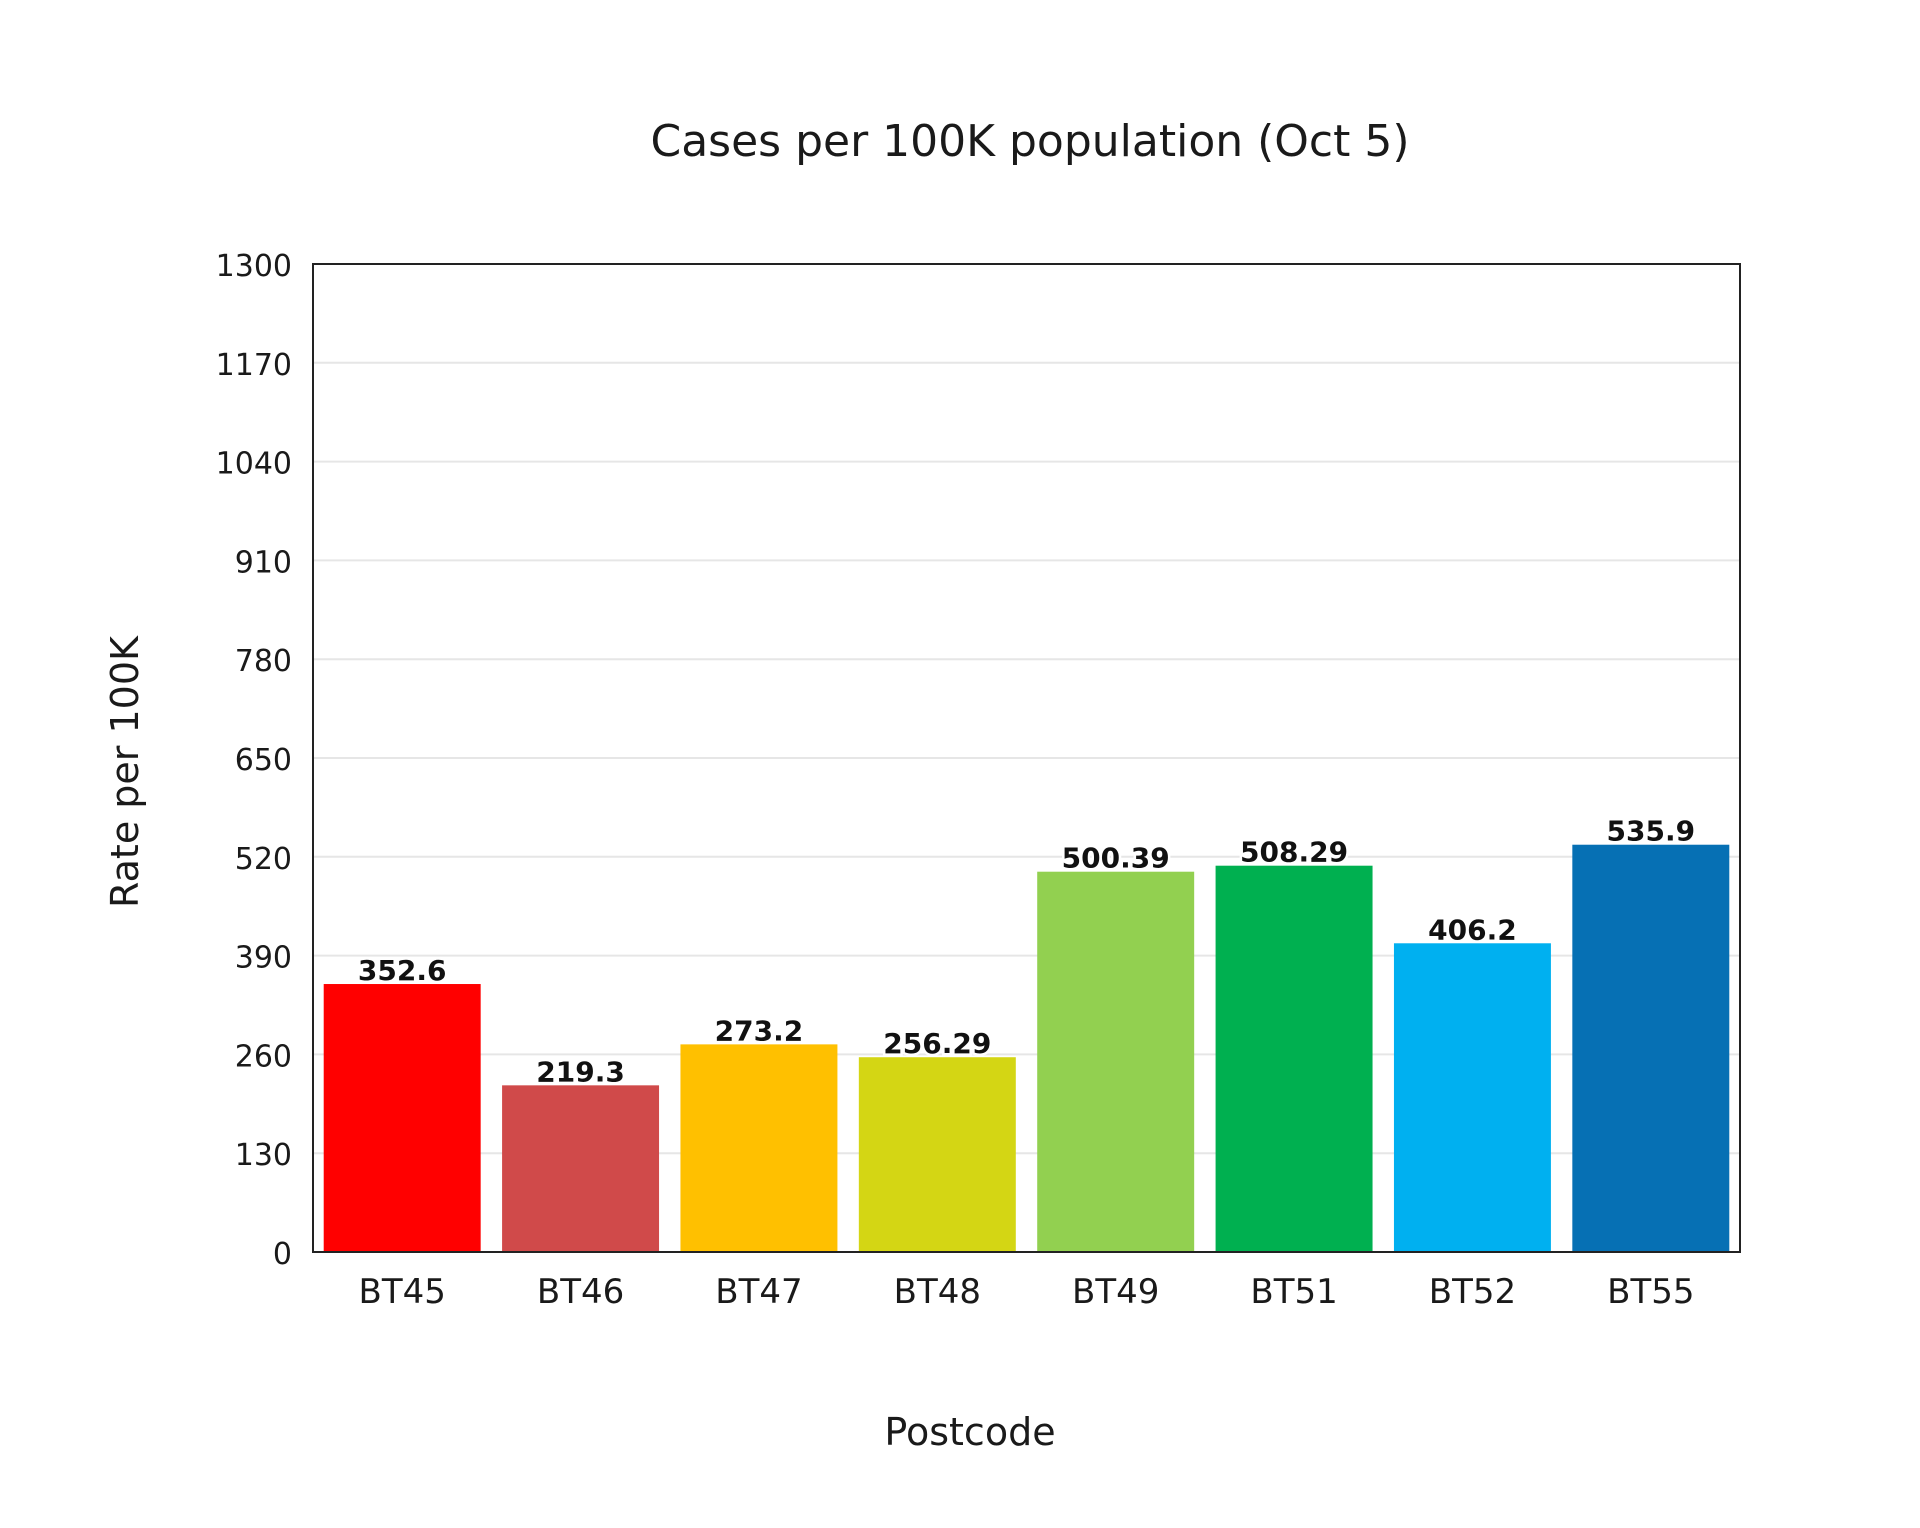 The image size is (1920, 1528). I want to click on bar-bt55, so click(1651, 1048).